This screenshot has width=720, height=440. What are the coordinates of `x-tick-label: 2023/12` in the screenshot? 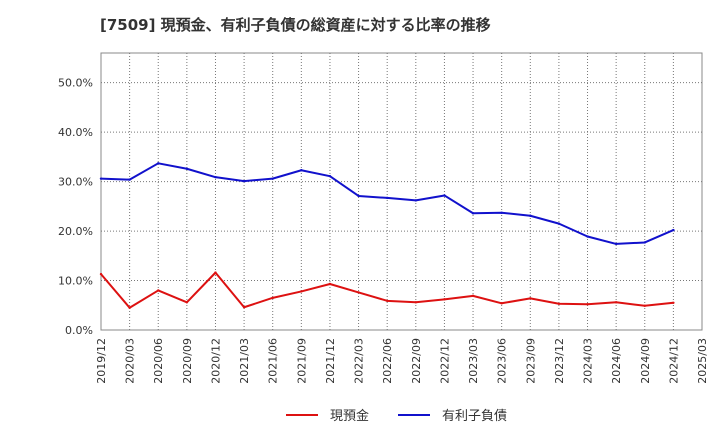 It's located at (559, 361).